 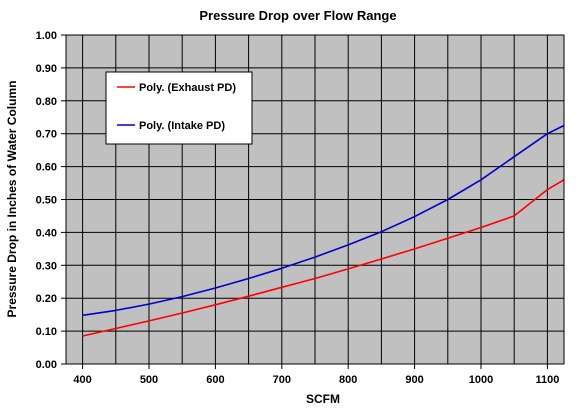 What do you see at coordinates (348, 380) in the screenshot?
I see `x-tick-label: 800` at bounding box center [348, 380].